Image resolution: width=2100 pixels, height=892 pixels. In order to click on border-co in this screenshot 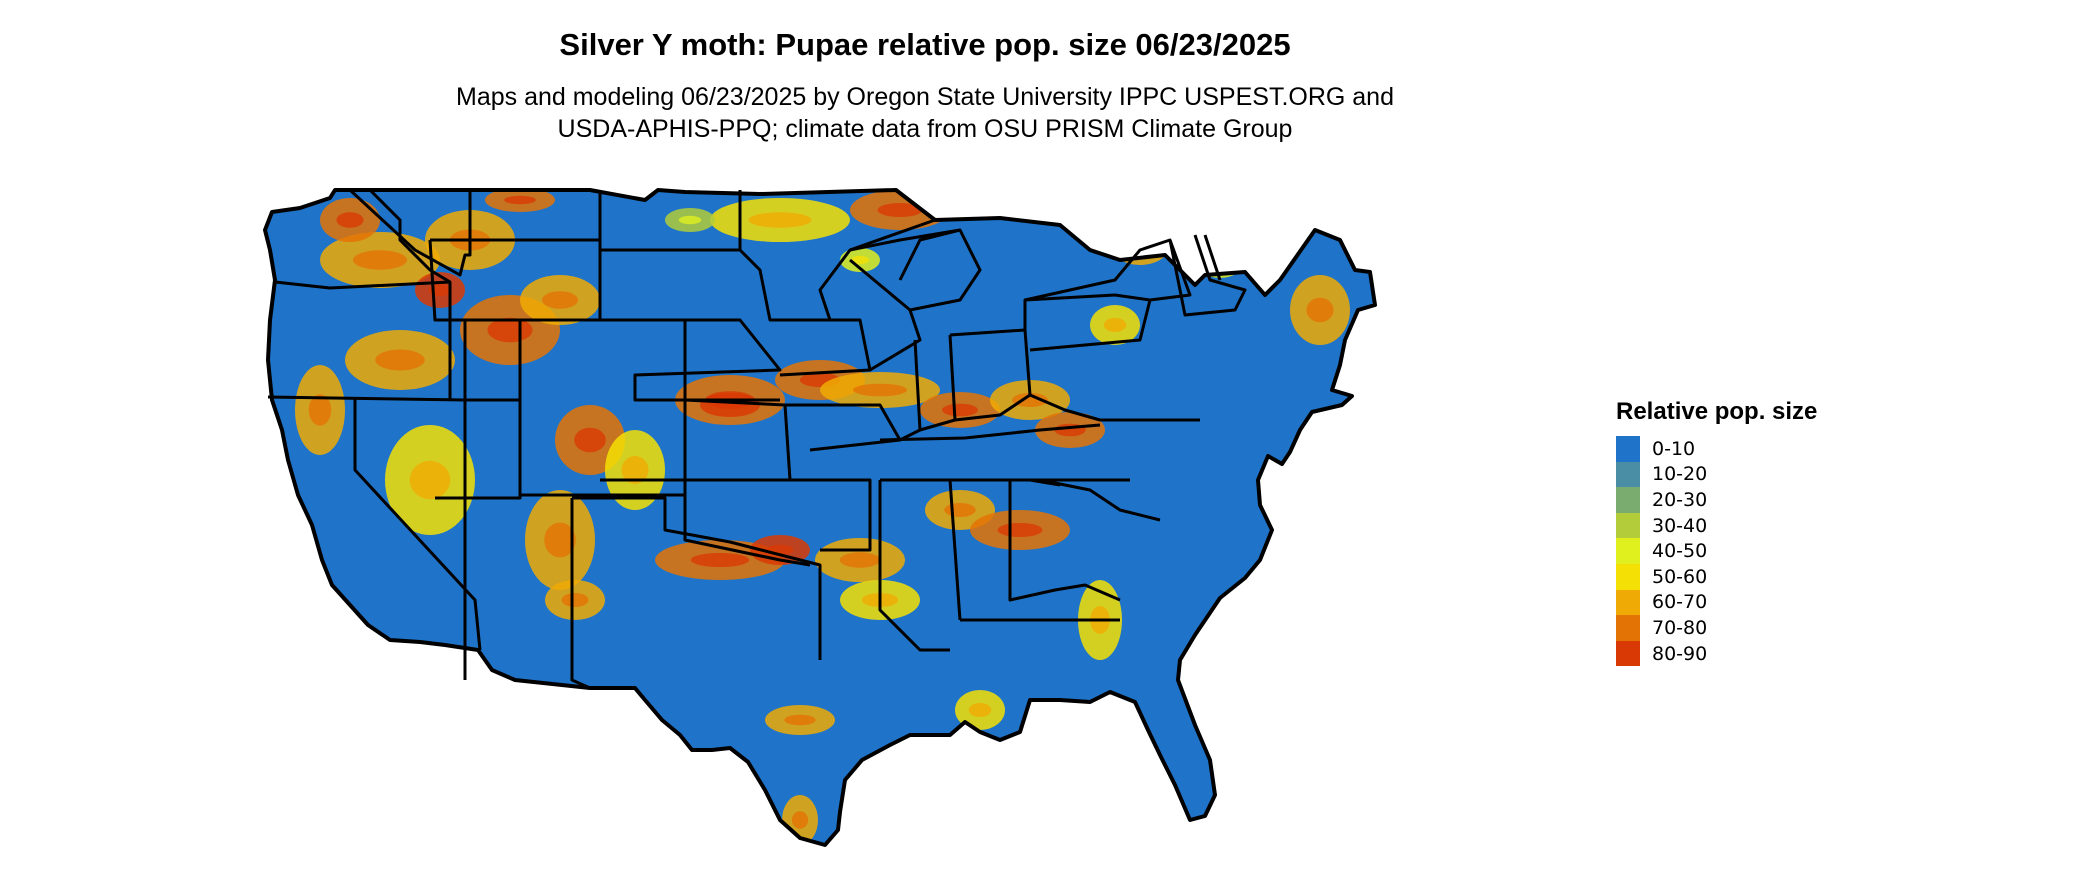, I will do `click(602, 408)`.